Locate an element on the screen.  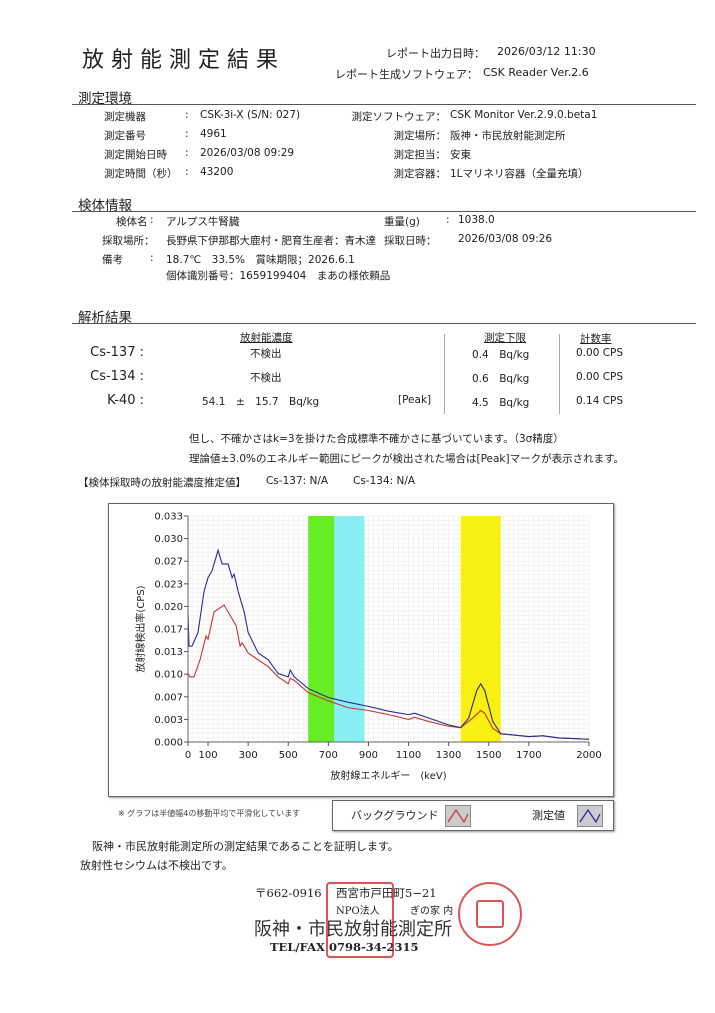
y-tick-label: 0.017 is located at coordinates (168, 630).